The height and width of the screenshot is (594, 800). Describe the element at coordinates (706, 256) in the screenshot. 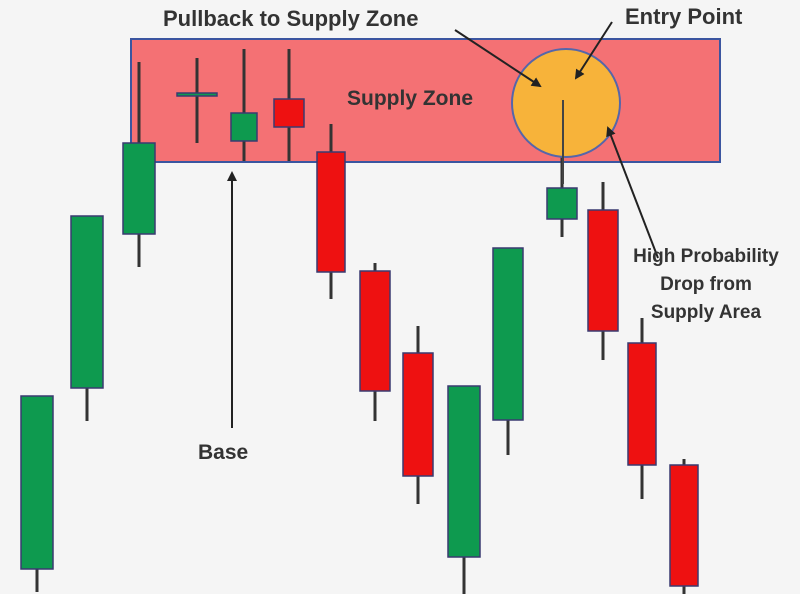

I see `annotation-high-probability: High Probability` at that location.